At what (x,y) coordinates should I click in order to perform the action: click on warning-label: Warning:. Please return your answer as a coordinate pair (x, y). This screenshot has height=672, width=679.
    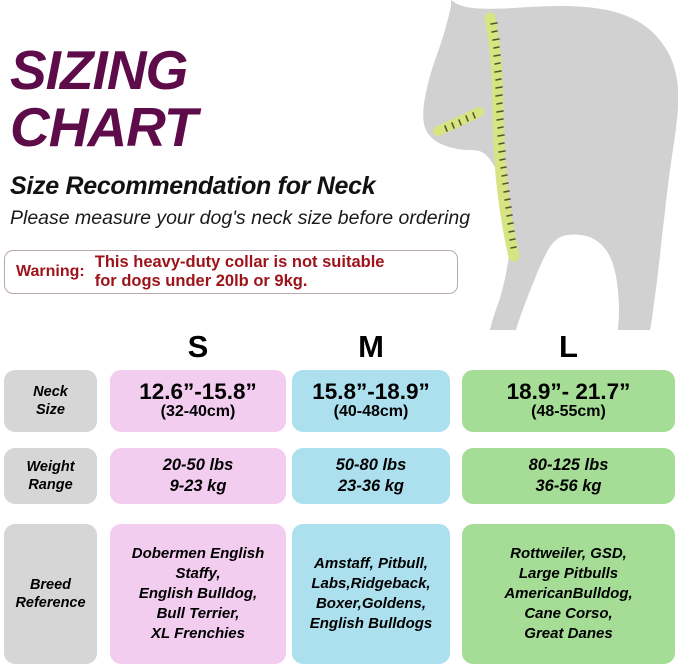
    Looking at the image, I should click on (50, 271).